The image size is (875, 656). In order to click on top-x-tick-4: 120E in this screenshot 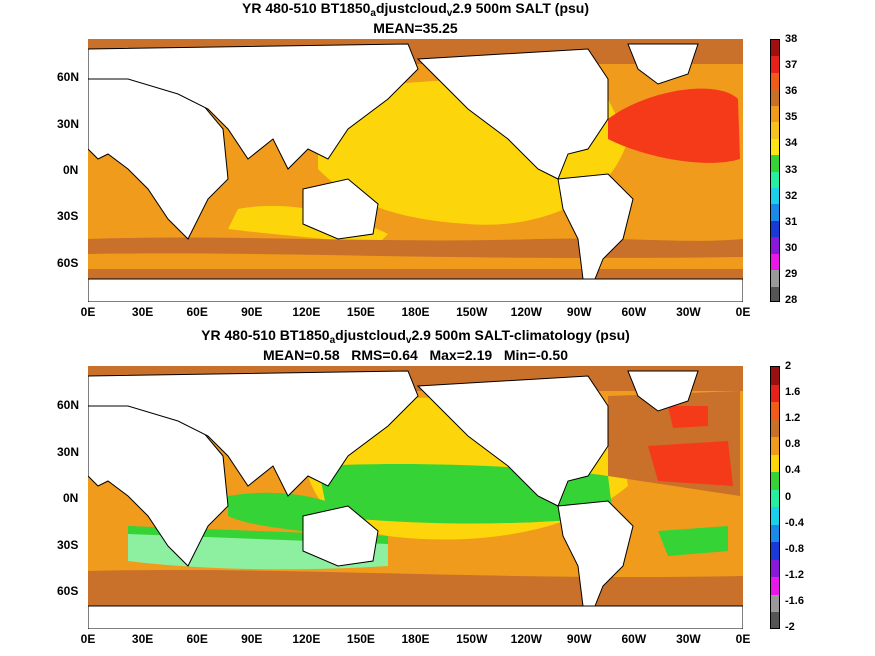, I will do `click(306, 312)`.